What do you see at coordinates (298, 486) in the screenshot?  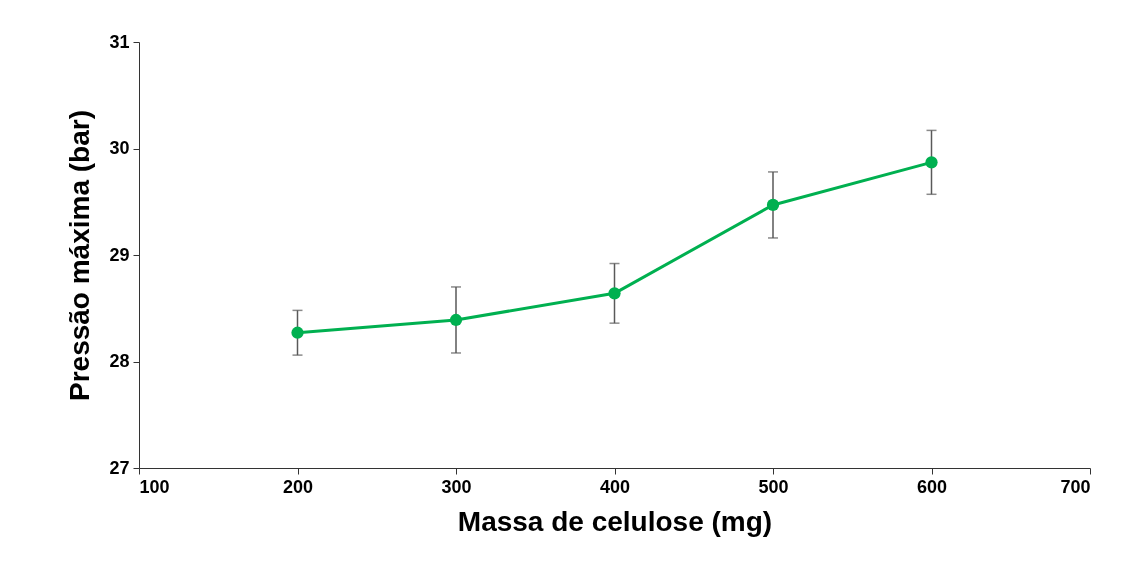 I see `x-tick-label: 200` at bounding box center [298, 486].